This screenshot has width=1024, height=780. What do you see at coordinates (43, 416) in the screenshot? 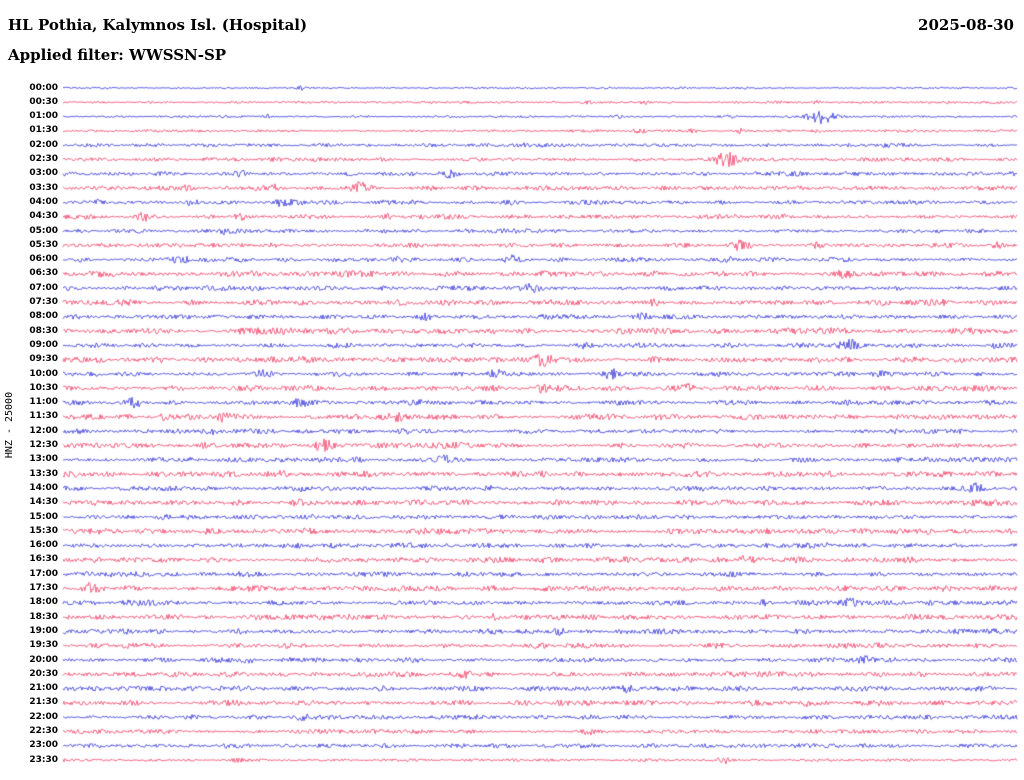
I see `time-label: 11:30` at bounding box center [43, 416].